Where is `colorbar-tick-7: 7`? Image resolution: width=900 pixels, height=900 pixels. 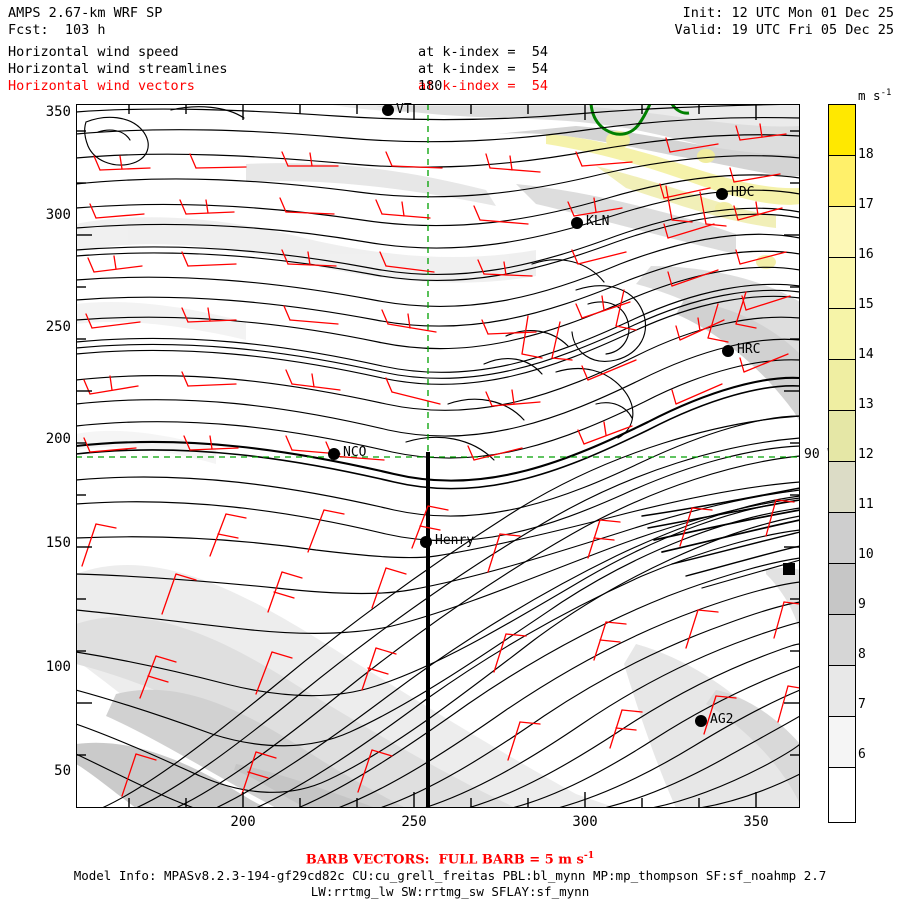
colorbar-tick-7: 7 is located at coordinates (862, 704).